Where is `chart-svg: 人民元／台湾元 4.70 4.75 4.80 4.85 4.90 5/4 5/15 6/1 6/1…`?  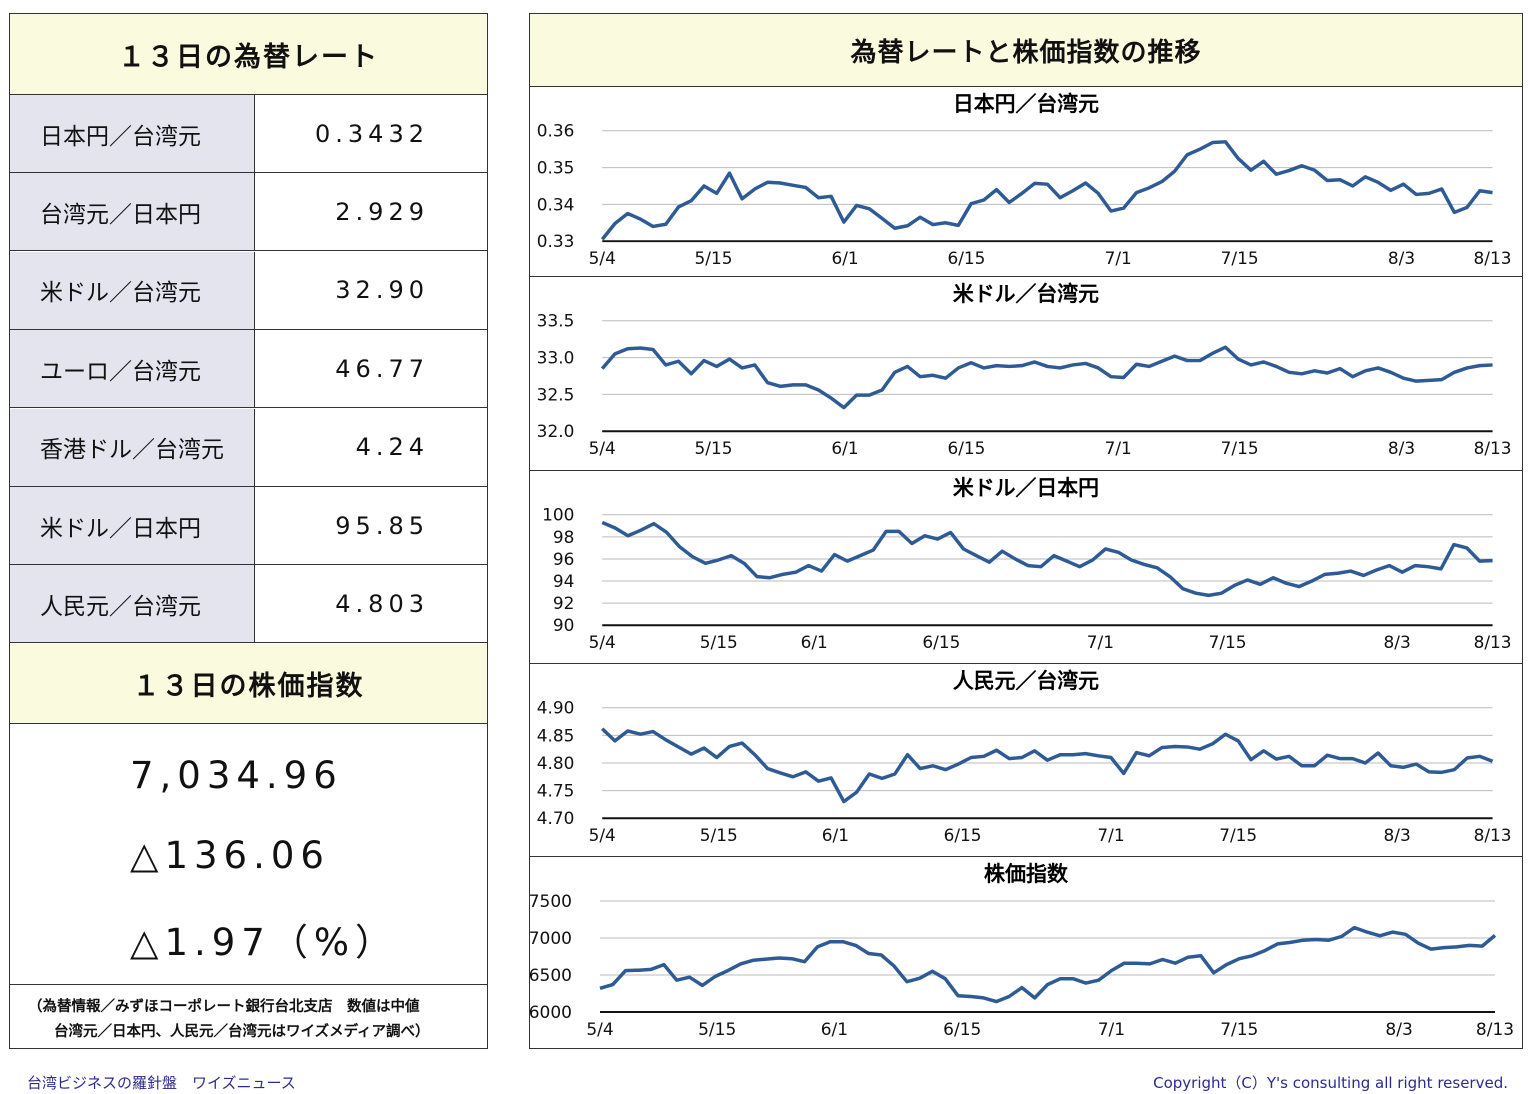
chart-svg: 人民元／台湾元 4.70 4.75 4.80 4.85 4.90 5/4 5/15 6/1 6/1… is located at coordinates (1024, 757).